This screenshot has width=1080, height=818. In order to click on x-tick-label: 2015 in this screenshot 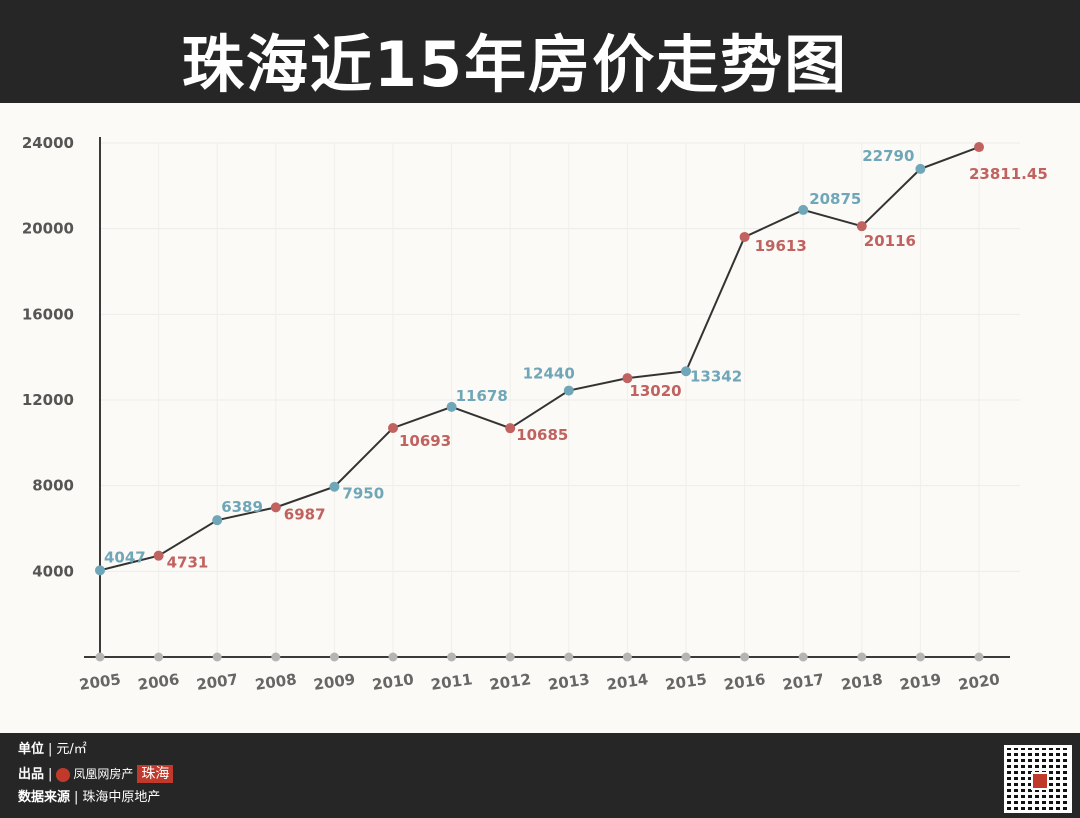, I will do `click(686, 682)`.